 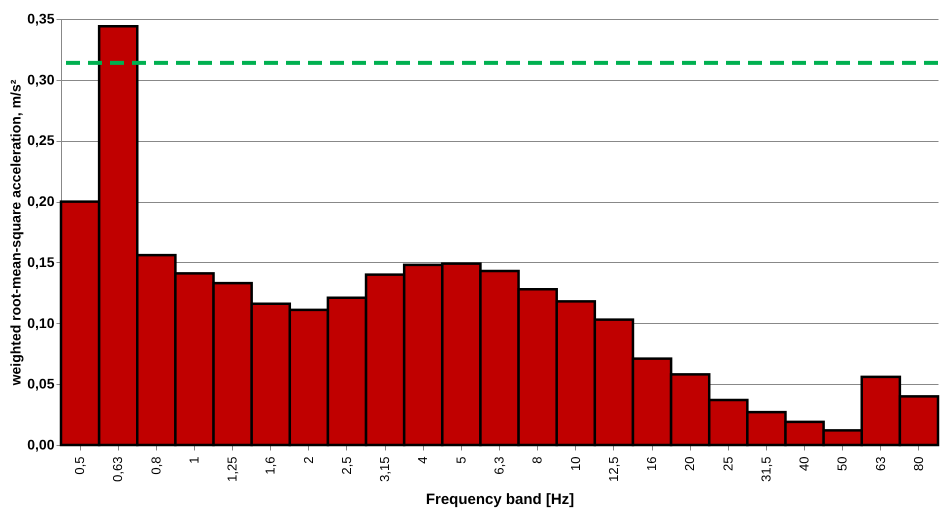 What do you see at coordinates (118, 469) in the screenshot?
I see `x-tick-label: 0,63` at bounding box center [118, 469].